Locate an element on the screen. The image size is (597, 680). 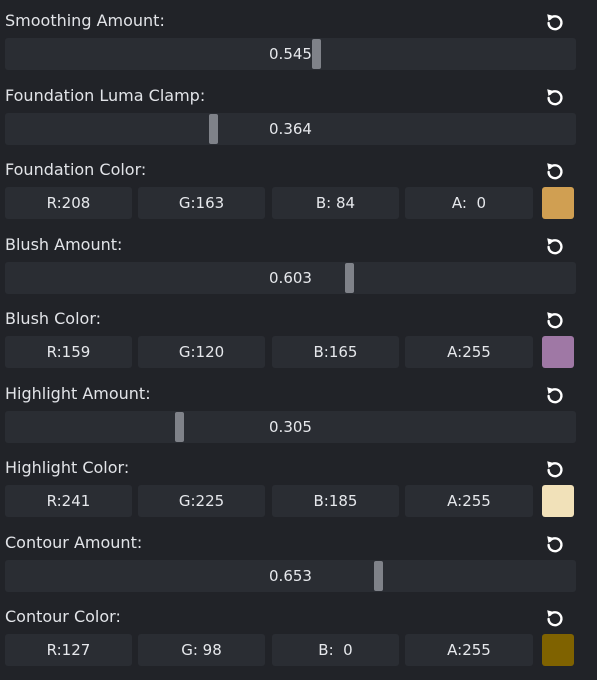
blush-amount-section: Blush Amount: 0.603 is located at coordinates (298, 261).